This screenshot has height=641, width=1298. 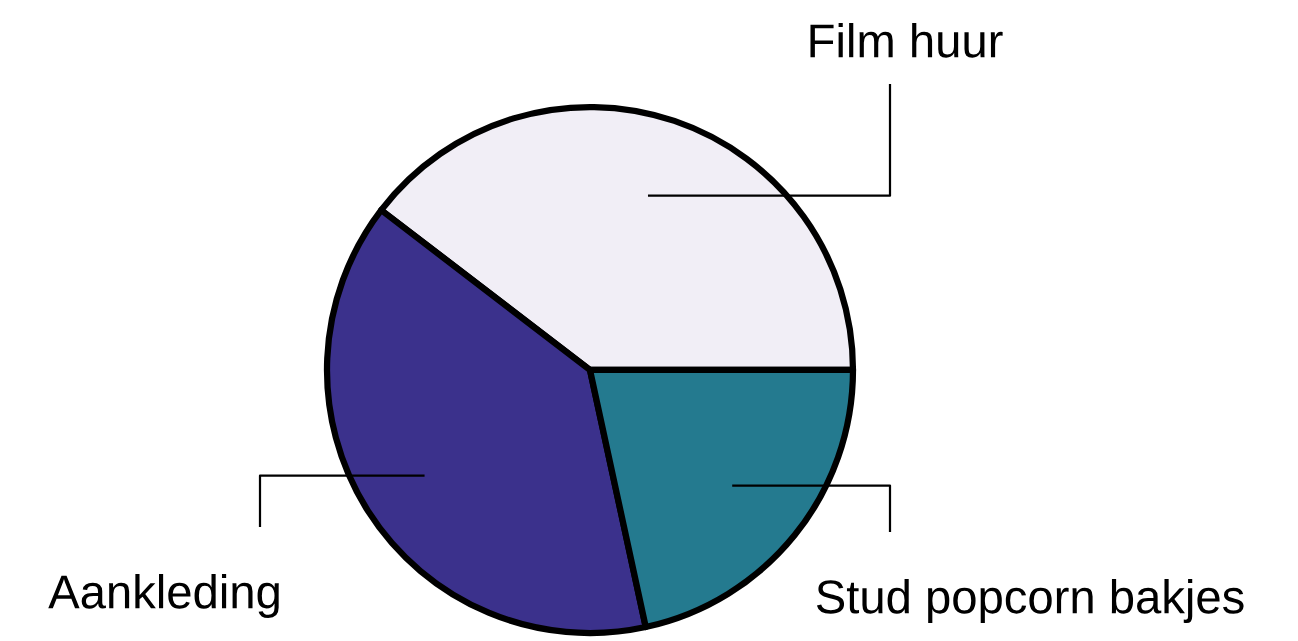 What do you see at coordinates (163, 596) in the screenshot?
I see `slice-label: Aankleding` at bounding box center [163, 596].